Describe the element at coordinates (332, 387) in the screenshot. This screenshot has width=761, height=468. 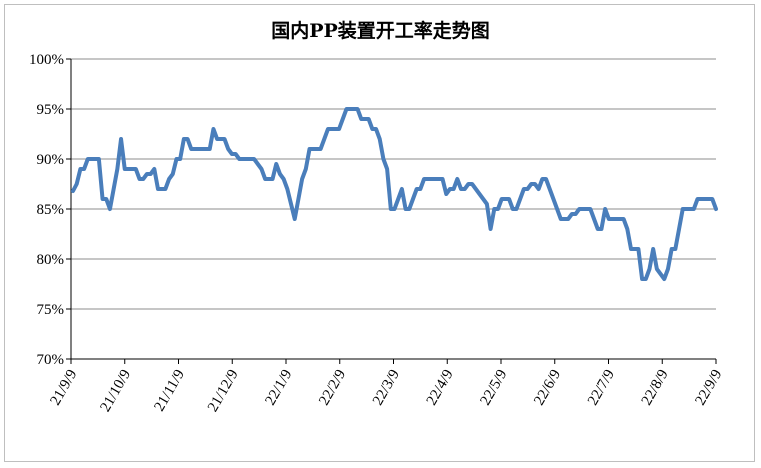
I see `x-tick-label: 22/2/9` at that location.